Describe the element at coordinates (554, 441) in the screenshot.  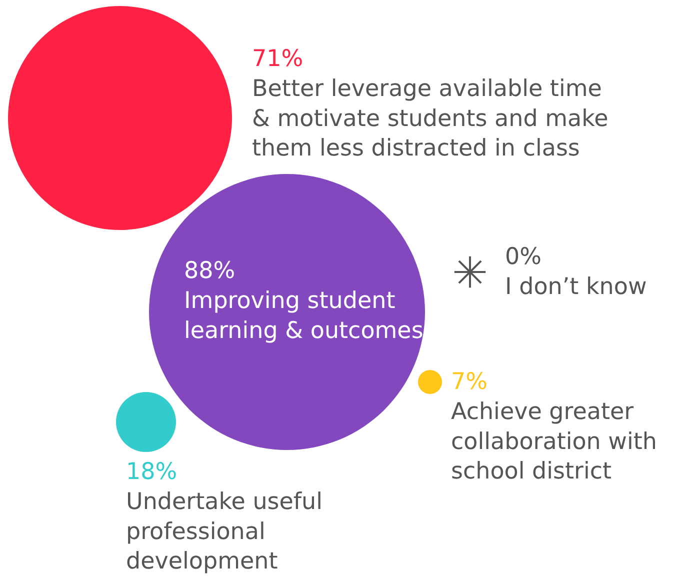
I see `category-label: Achieve greater collaboration with school district` at that location.